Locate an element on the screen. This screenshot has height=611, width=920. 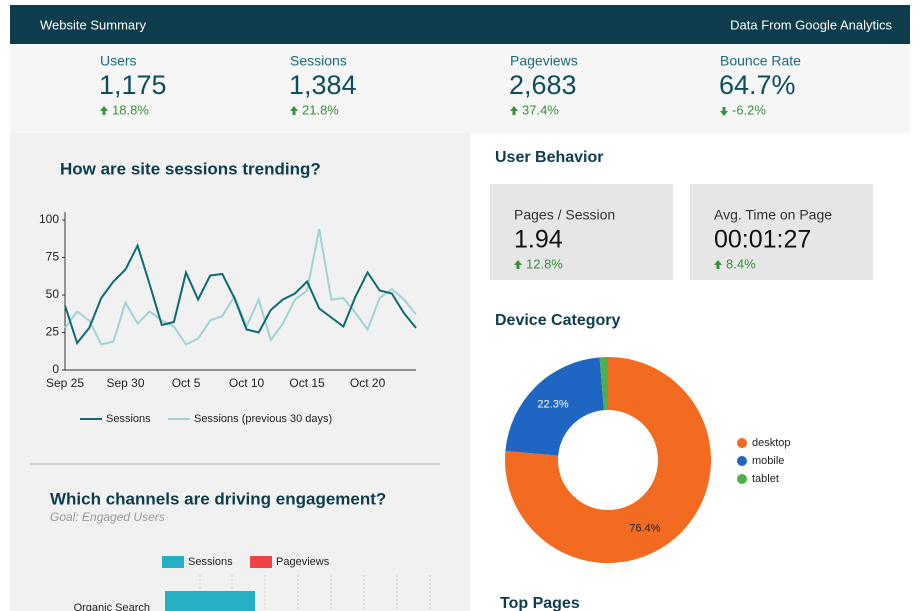
kpi-label: Sessions is located at coordinates (318, 61).